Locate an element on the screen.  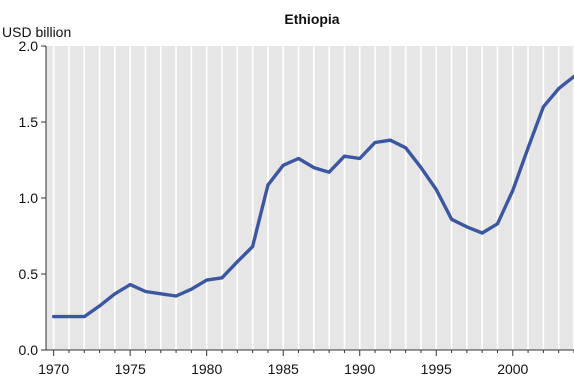
x-tick-label: 1980 is located at coordinates (206, 369).